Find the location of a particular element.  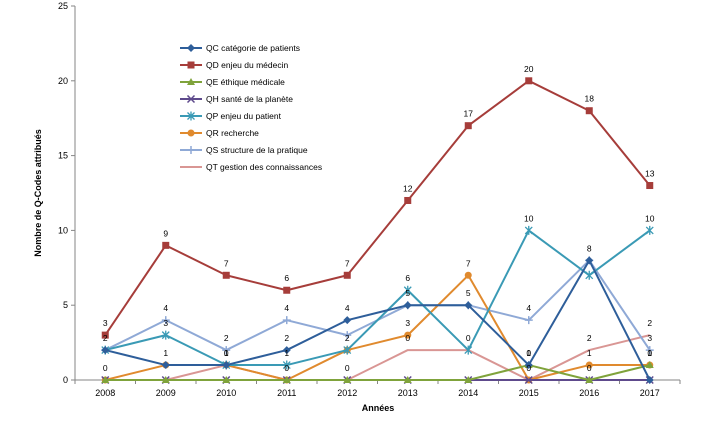

legend-item: QH santé de la planète is located at coordinates (236, 99).